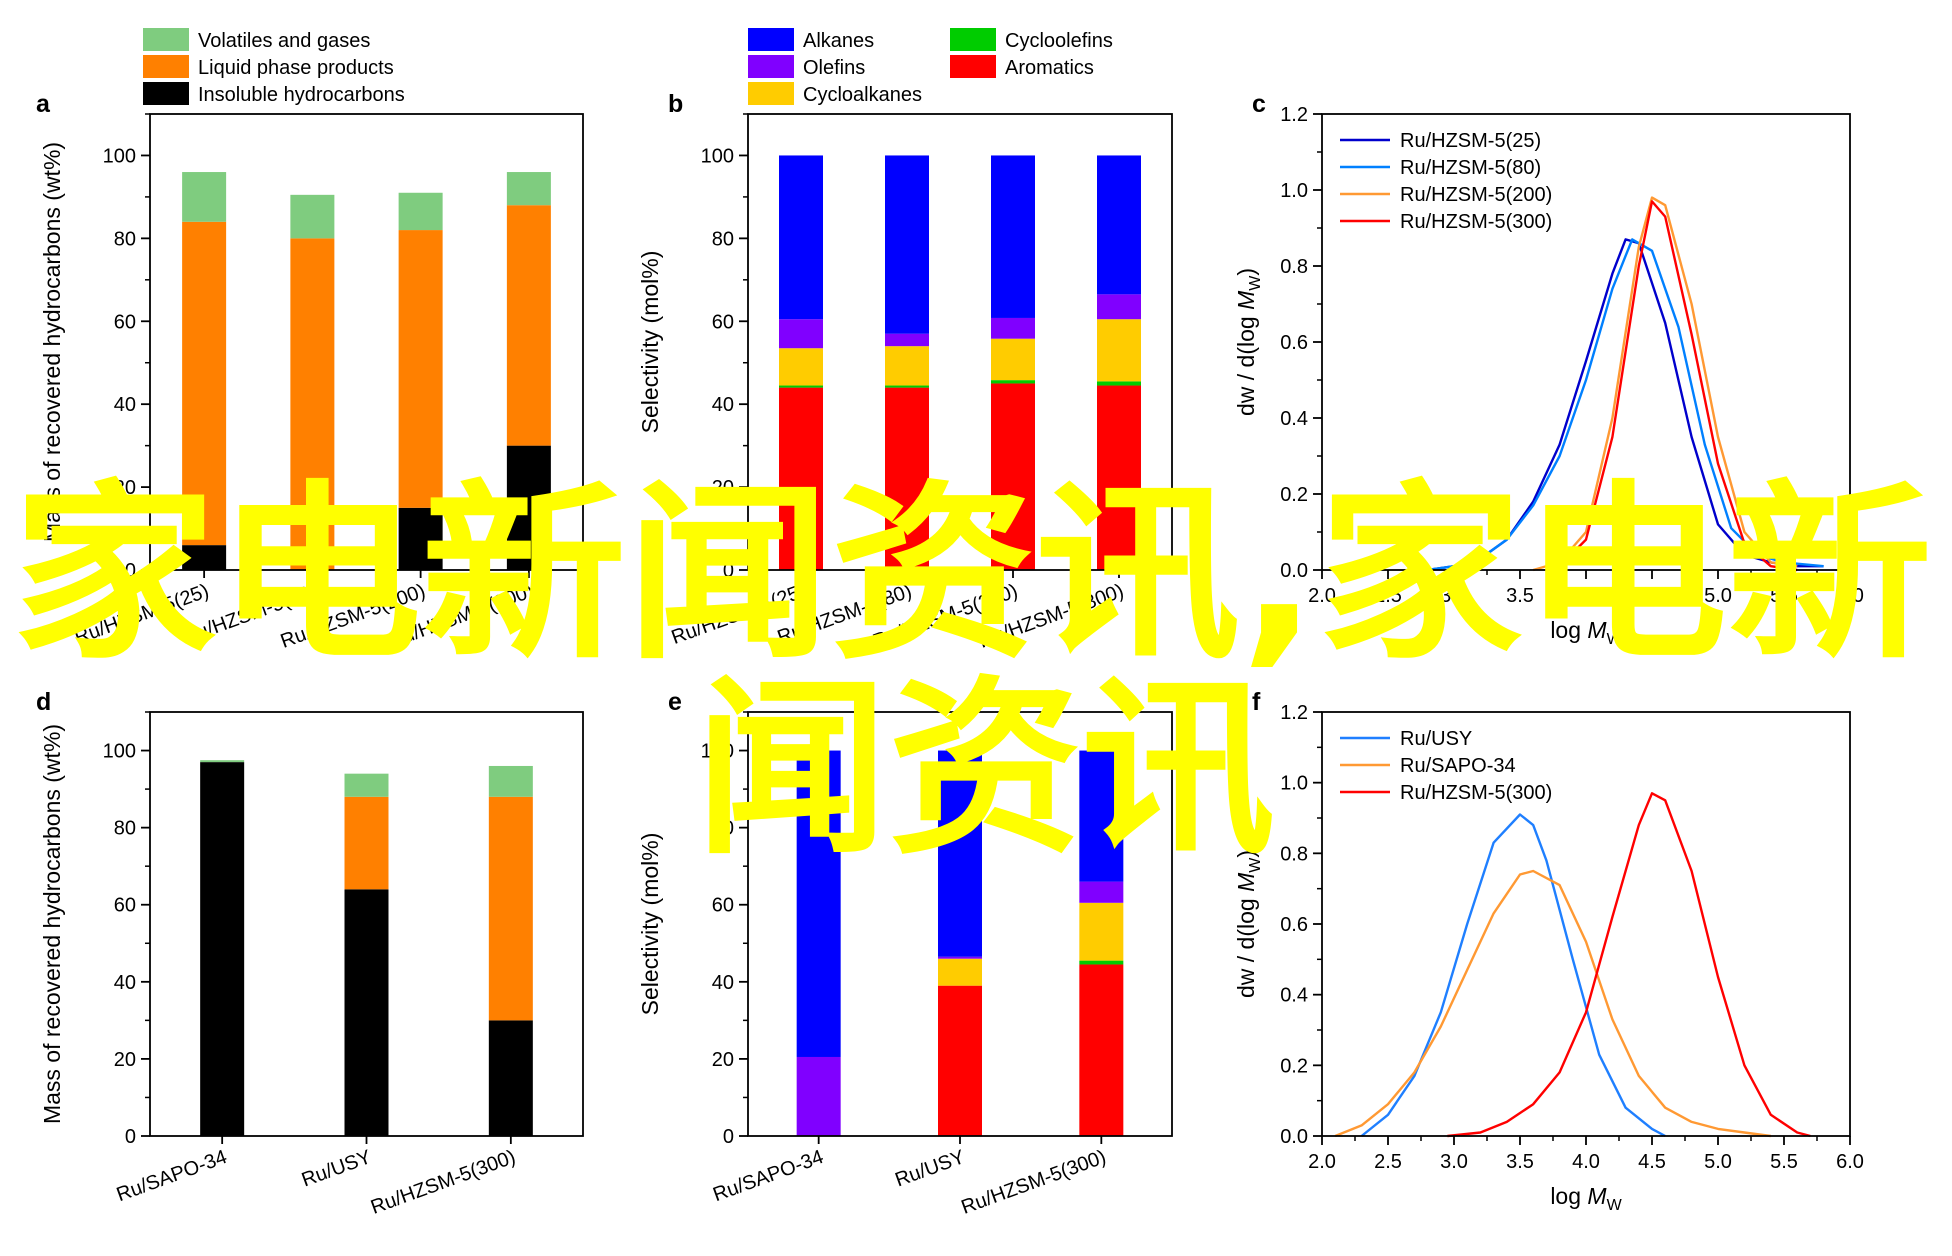 Image resolution: width=1952 pixels, height=1256 pixels. What do you see at coordinates (1294, 784) in the screenshot?
I see `y-tick-label: 1.0` at bounding box center [1294, 784].